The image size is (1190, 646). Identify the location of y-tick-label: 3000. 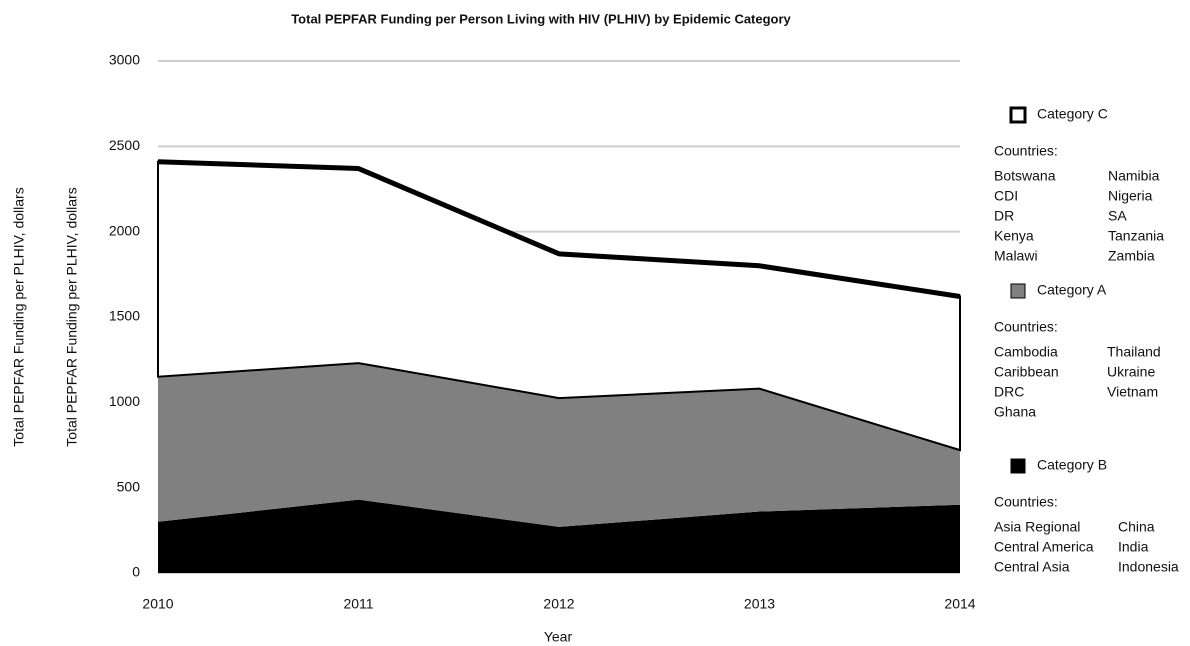
(124, 60).